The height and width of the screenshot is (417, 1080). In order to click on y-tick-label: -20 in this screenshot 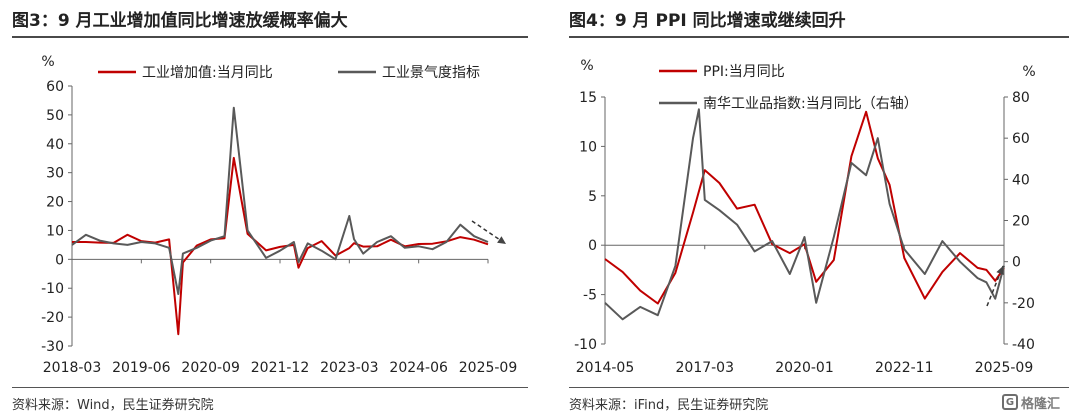, I will do `click(52, 318)`.